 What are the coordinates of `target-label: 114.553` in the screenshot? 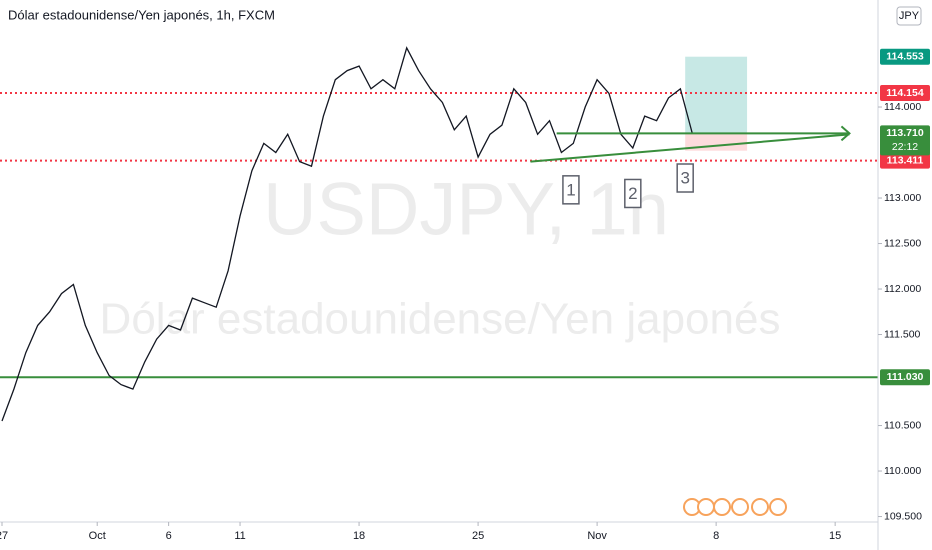 It's located at (905, 56).